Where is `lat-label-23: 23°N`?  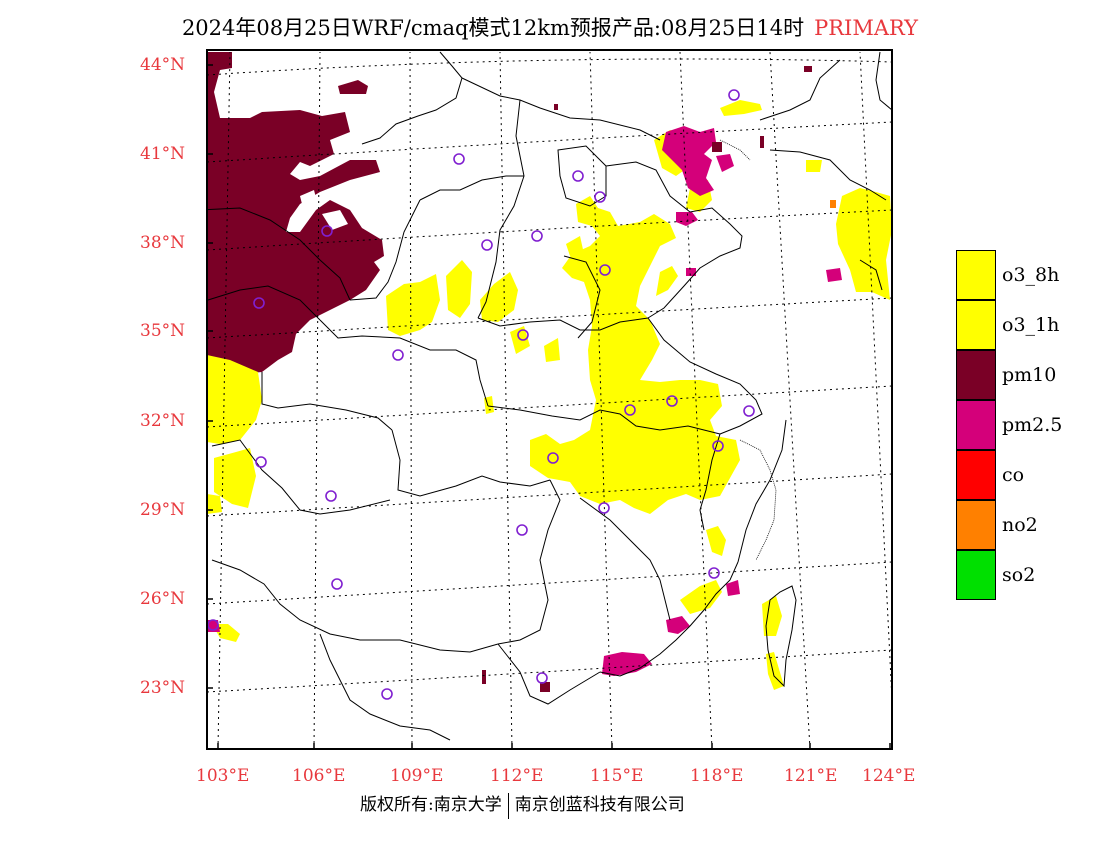 lat-label-23: 23°N is located at coordinates (163, 688).